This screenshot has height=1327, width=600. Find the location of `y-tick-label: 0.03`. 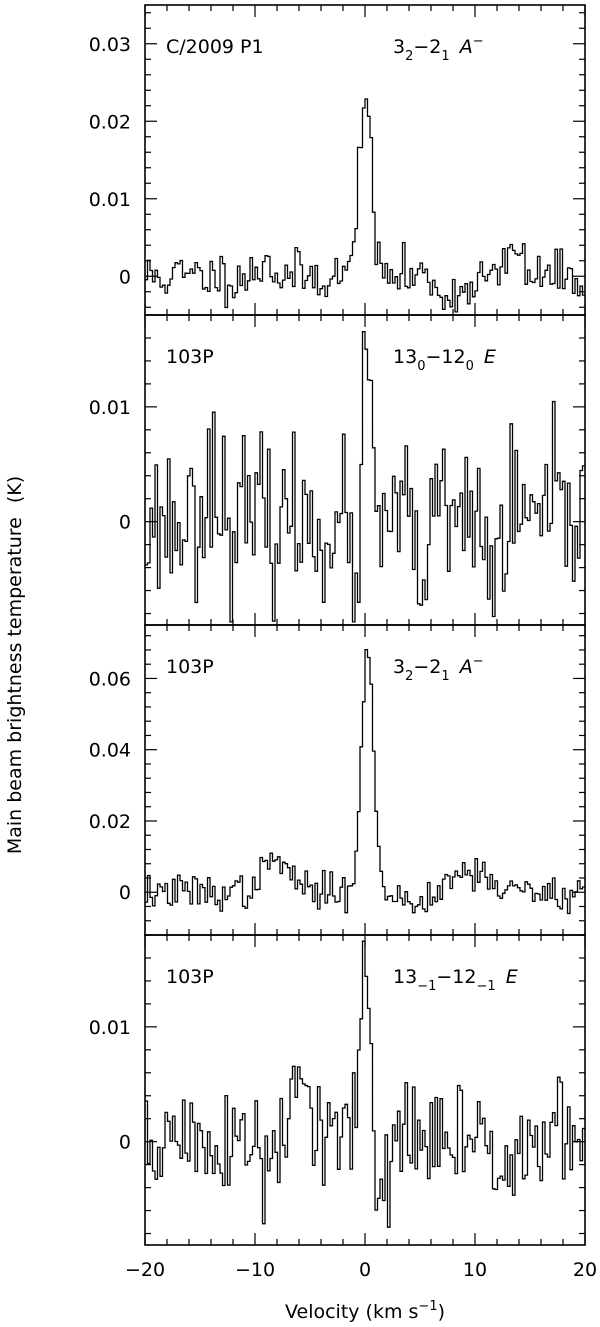

y-tick-label: 0.03 is located at coordinates (110, 45).